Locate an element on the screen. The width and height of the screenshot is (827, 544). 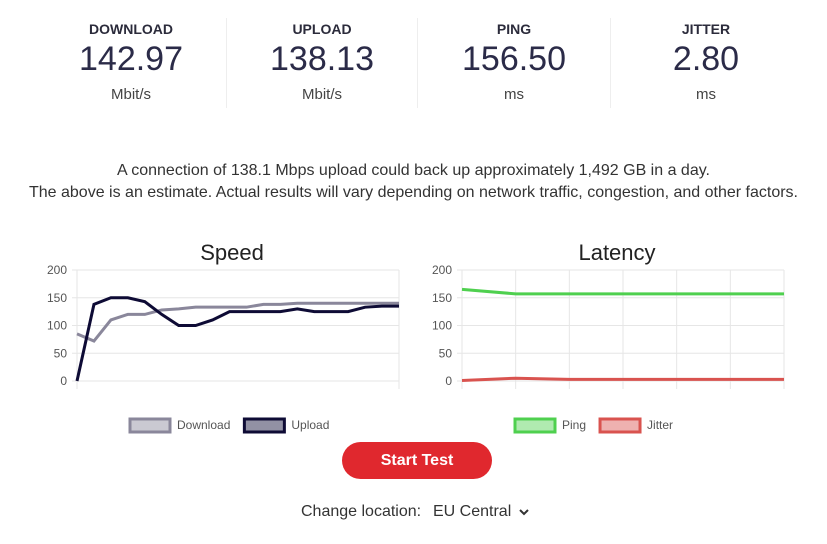
chart-title: Latency is located at coordinates (616, 252).